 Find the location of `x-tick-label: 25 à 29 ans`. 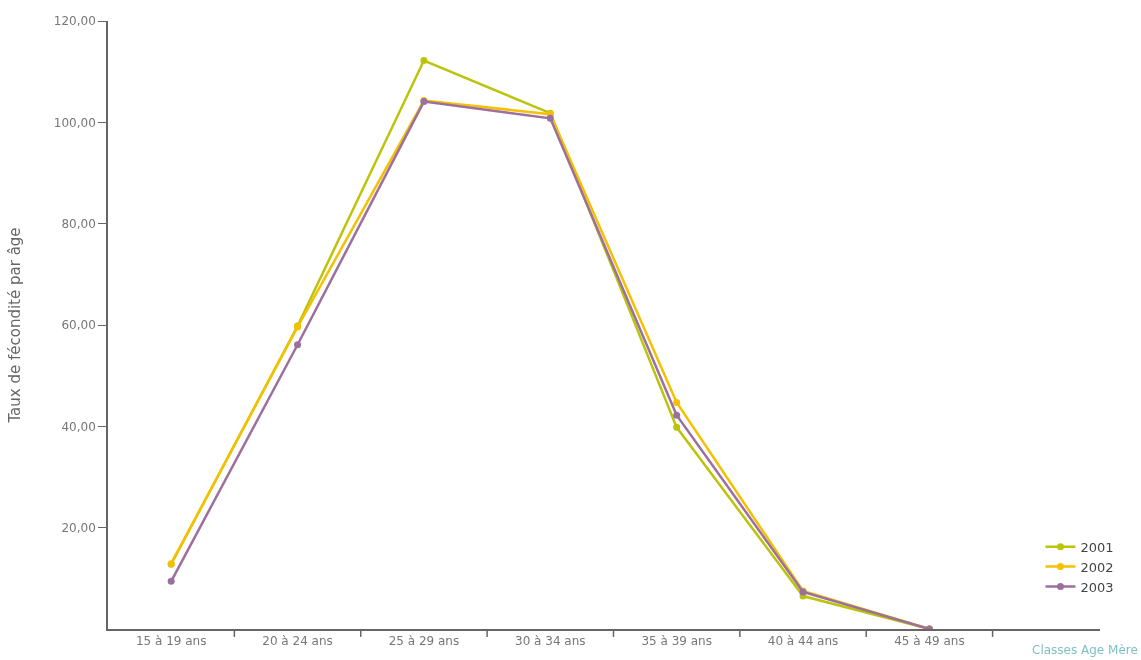

x-tick-label: 25 à 29 ans is located at coordinates (424, 641).